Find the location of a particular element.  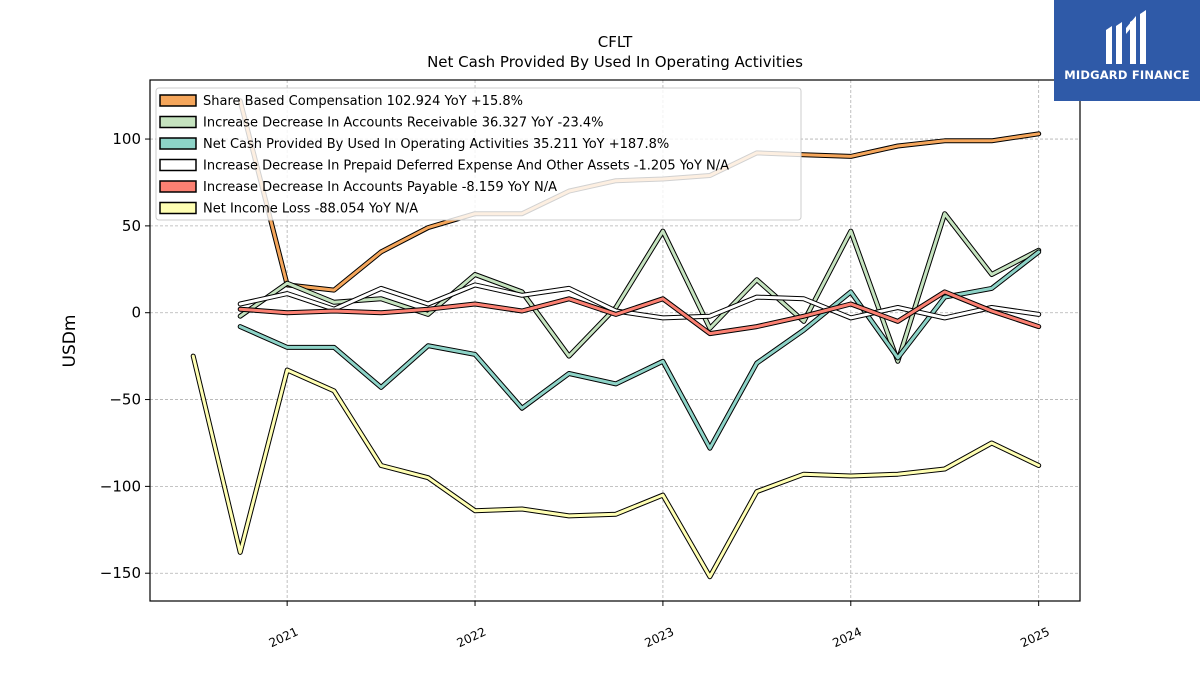

brand-badge: MIDGARD FINANCE is located at coordinates (1127, 50).